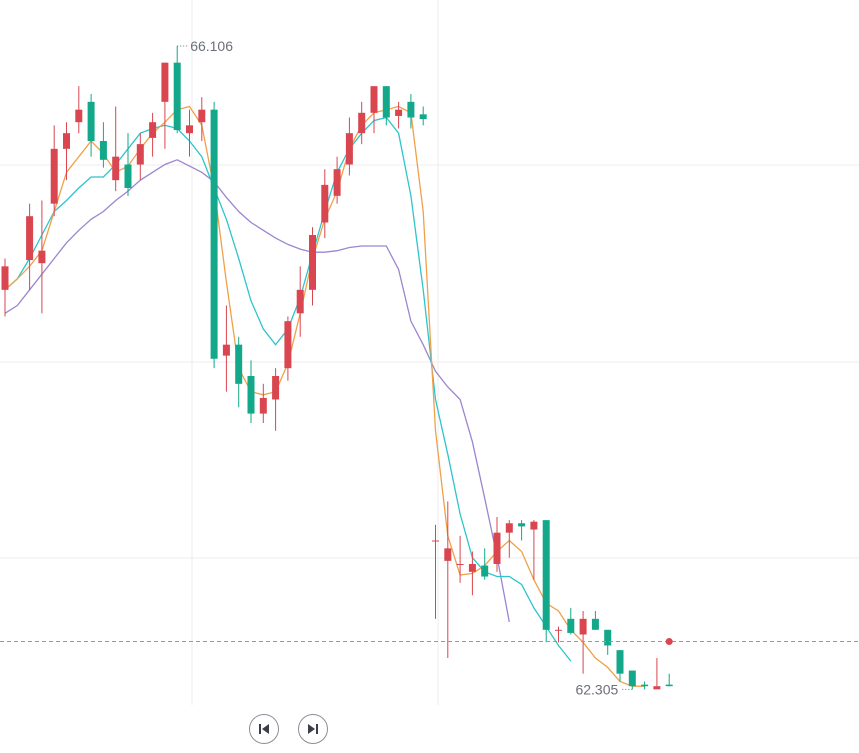 Image resolution: width=859 pixels, height=753 pixels. I want to click on last-price-marker, so click(669, 642).